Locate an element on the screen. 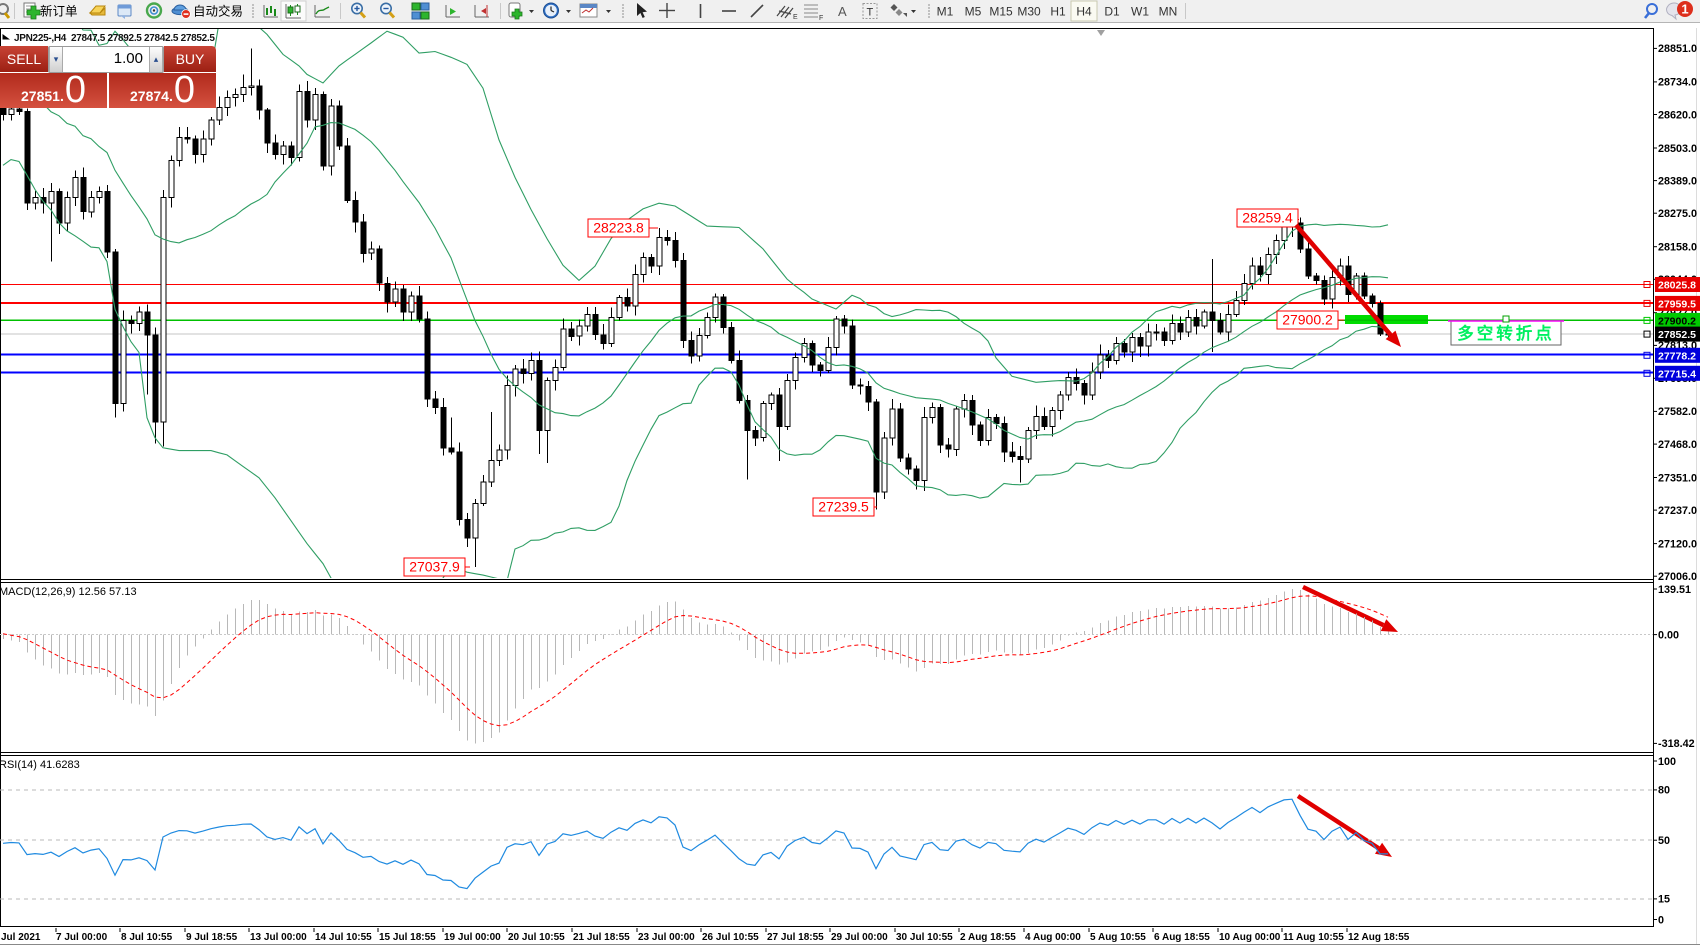  svg-text: 15 Jul 18:55 is located at coordinates (407, 937).